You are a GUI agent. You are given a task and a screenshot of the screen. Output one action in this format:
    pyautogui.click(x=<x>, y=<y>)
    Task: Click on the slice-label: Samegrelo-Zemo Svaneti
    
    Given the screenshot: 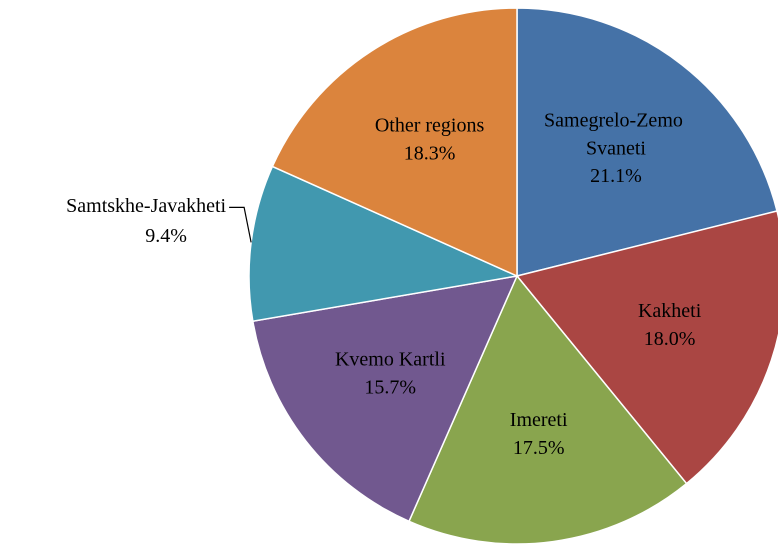 What is the action you would take?
    pyautogui.click(x=616, y=134)
    